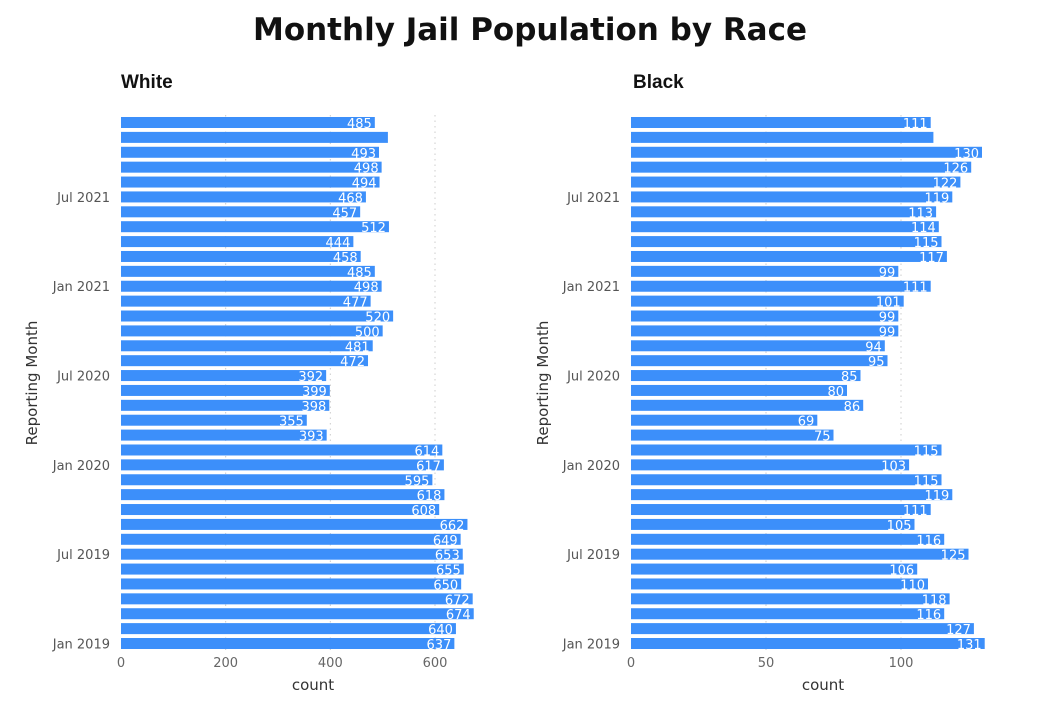 This screenshot has height=724, width=1060. I want to click on y-tick-label: Jan 2021, so click(81, 287).